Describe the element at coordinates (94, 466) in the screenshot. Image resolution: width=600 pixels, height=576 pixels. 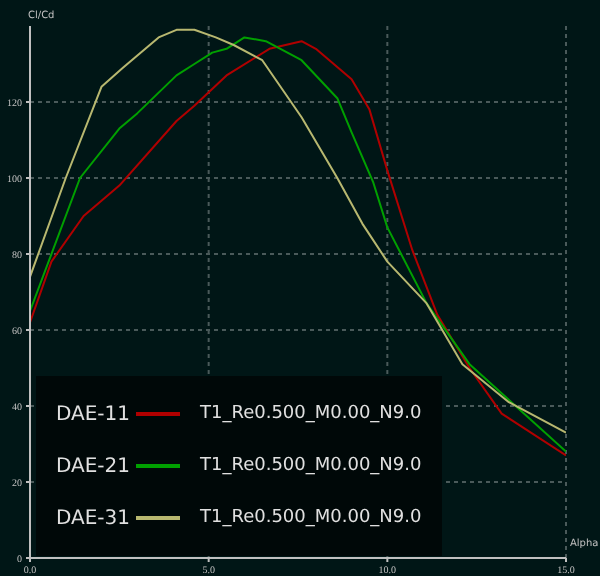
I see `legend-label: DAE-21` at that location.